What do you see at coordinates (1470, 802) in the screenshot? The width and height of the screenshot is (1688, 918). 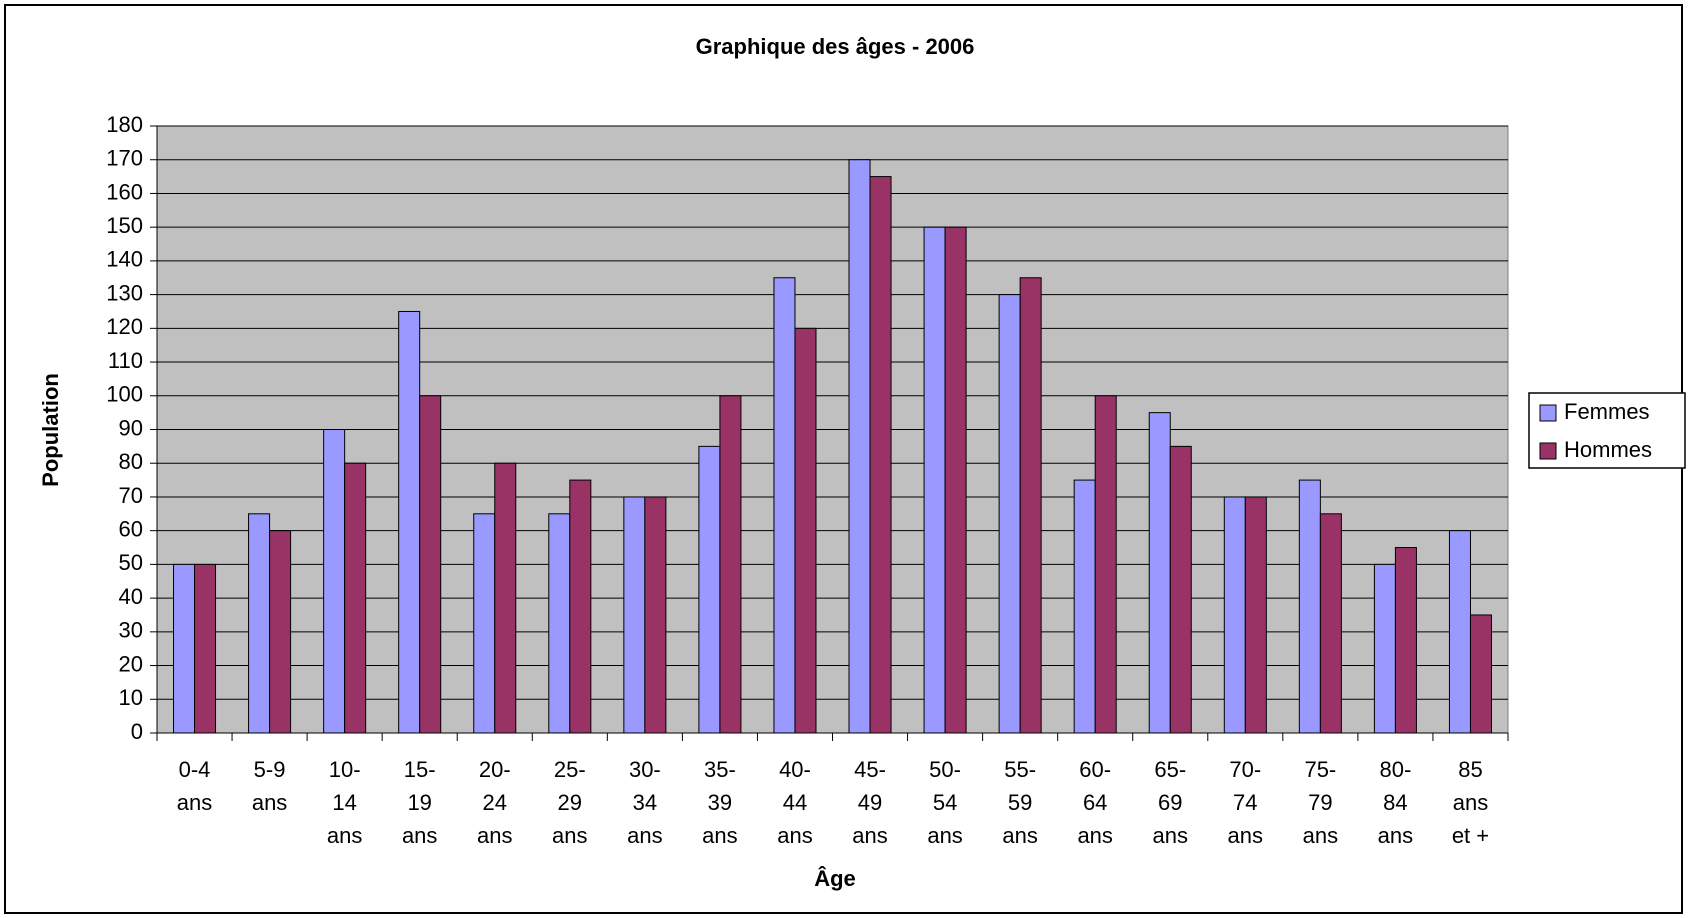 I see `x-tick-label: 85 ans et +` at bounding box center [1470, 802].